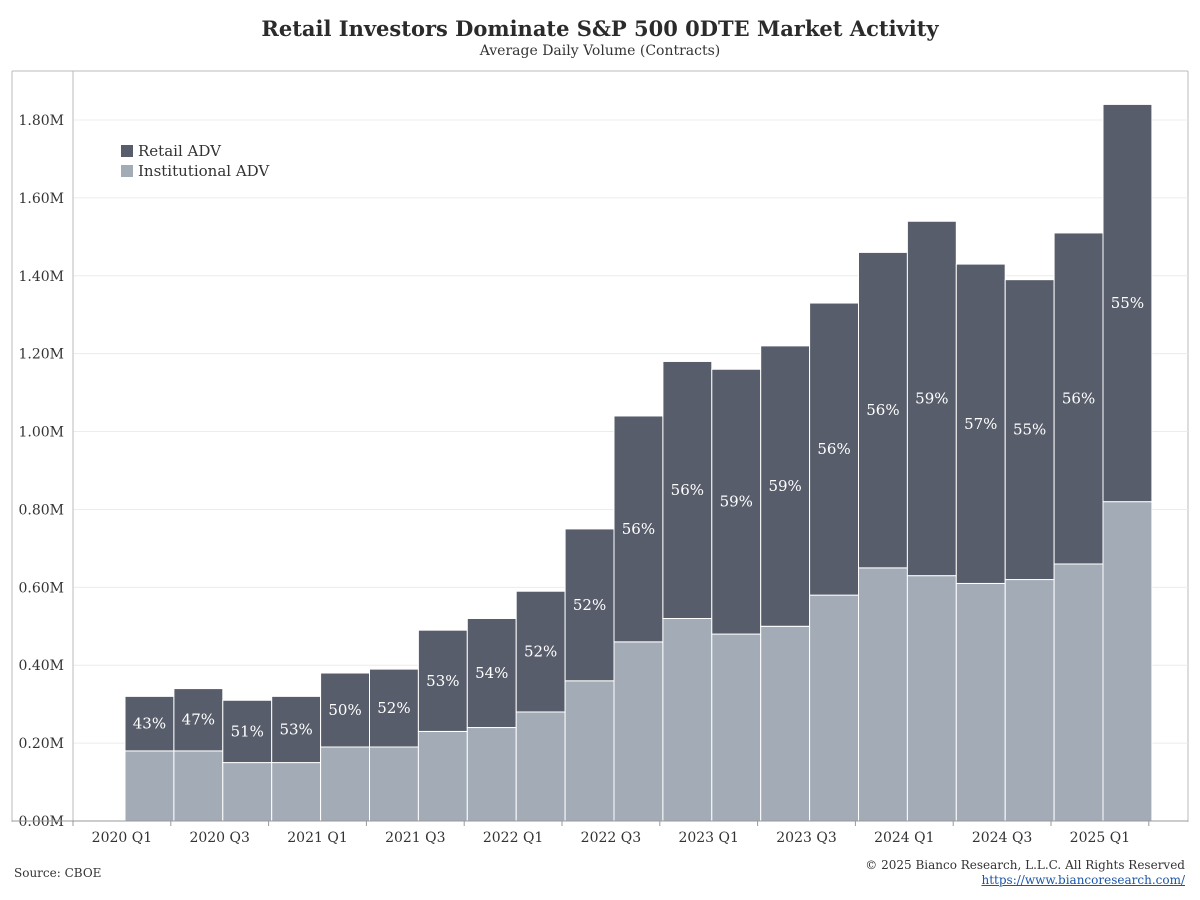 This screenshot has height=900, width=1200. What do you see at coordinates (317, 838) in the screenshot?
I see `x-tick-label: 2021 Q1` at bounding box center [317, 838].